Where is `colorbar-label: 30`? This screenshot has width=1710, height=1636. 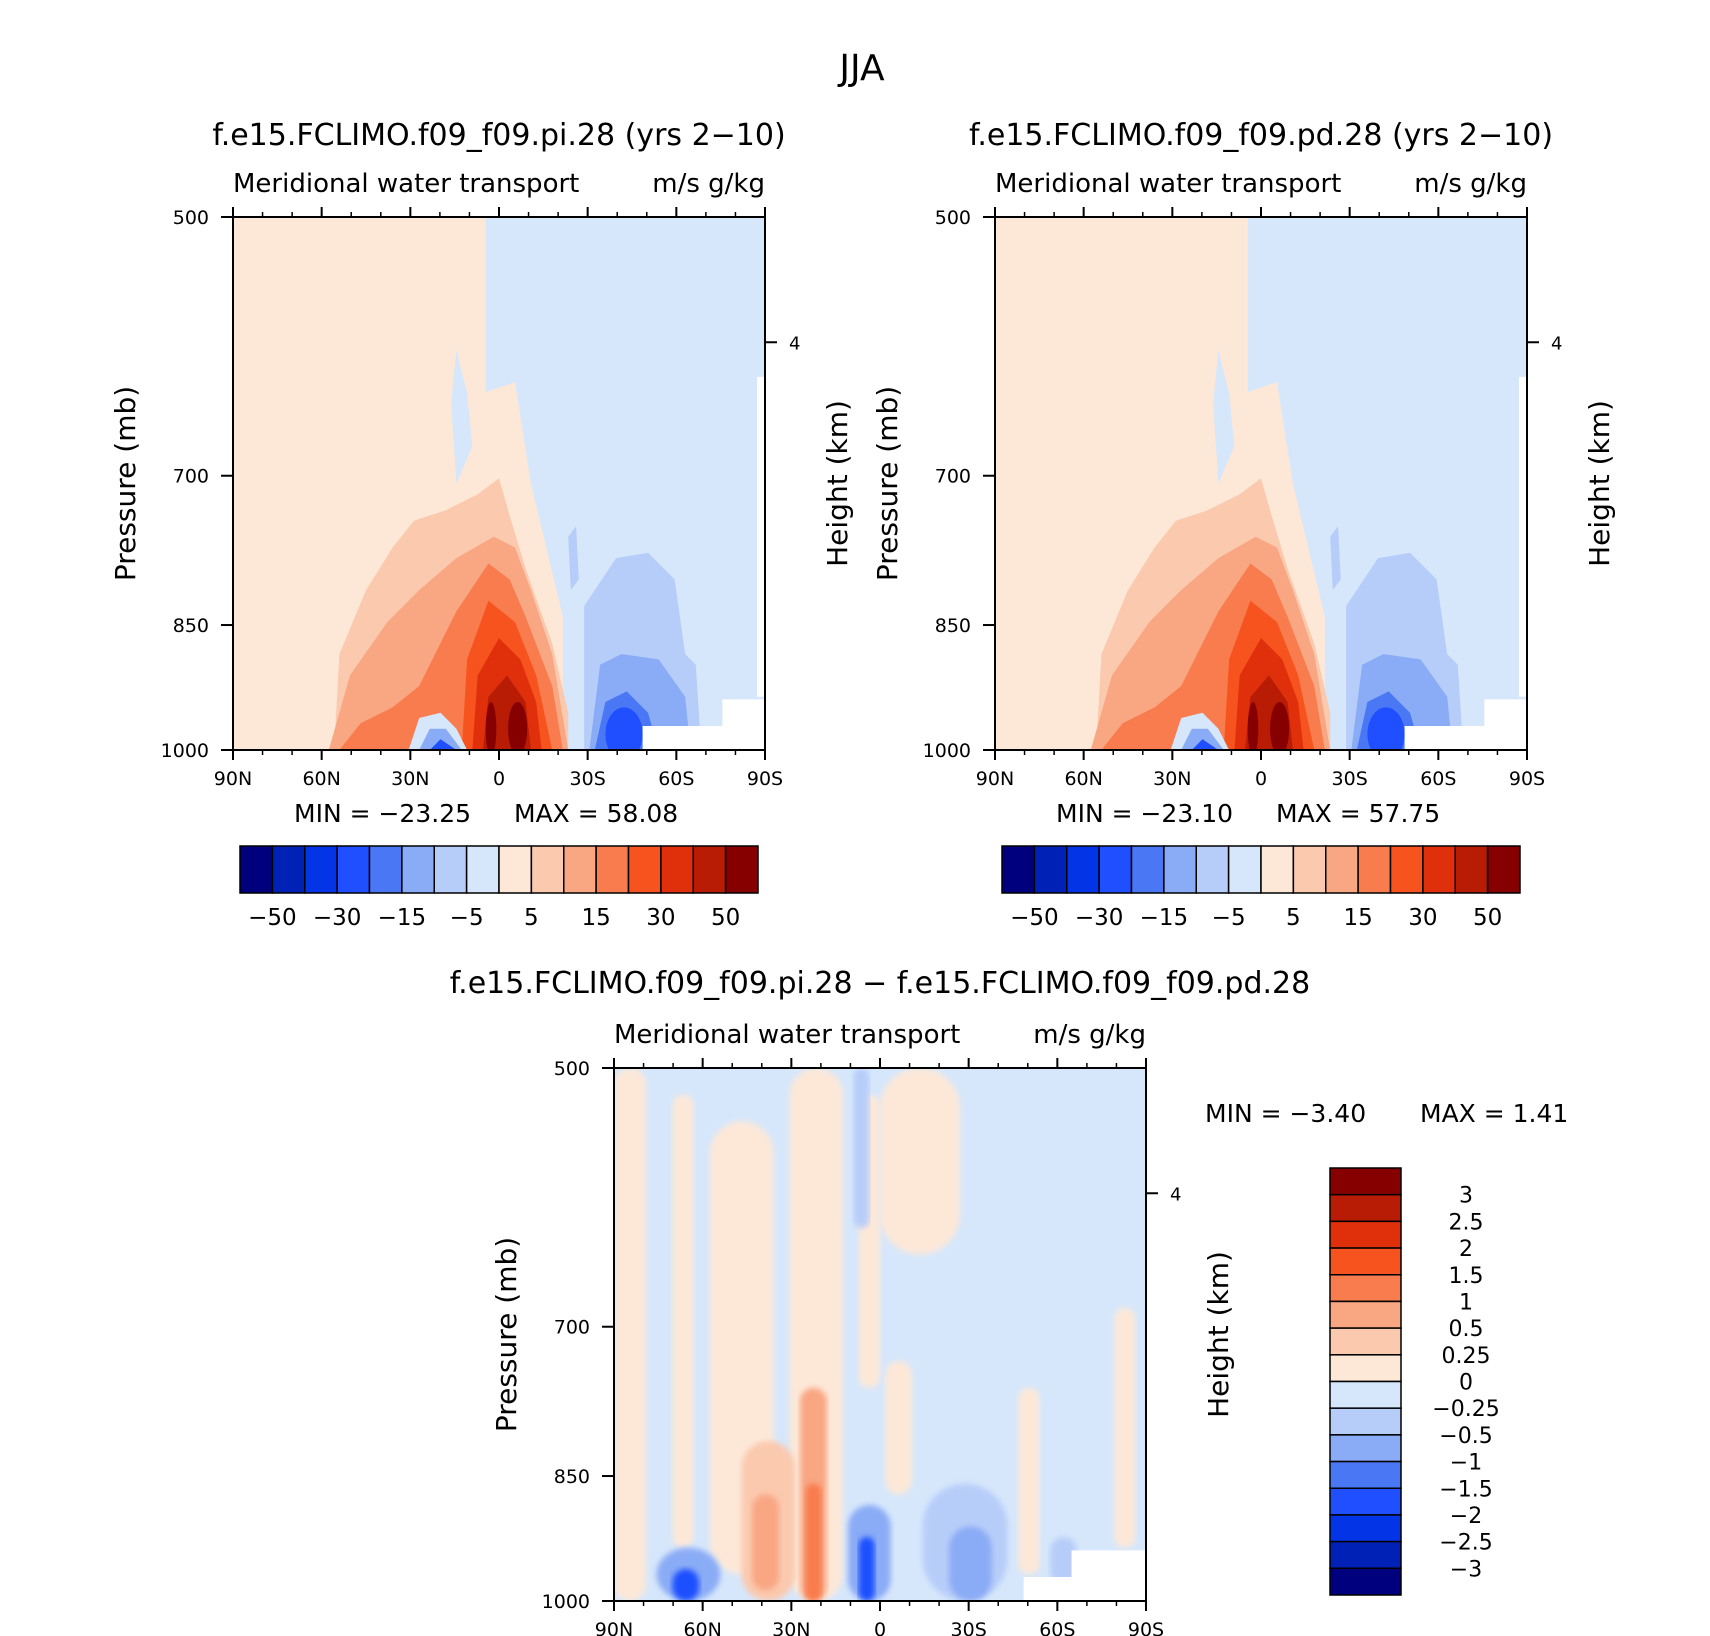
colorbar-label: 30 is located at coordinates (1422, 918).